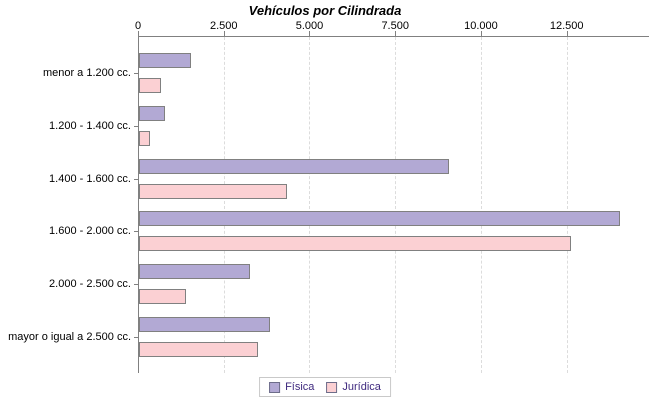 The height and width of the screenshot is (400, 650). Describe the element at coordinates (361, 387) in the screenshot. I see `legend-label-juridica: Jurídica` at that location.